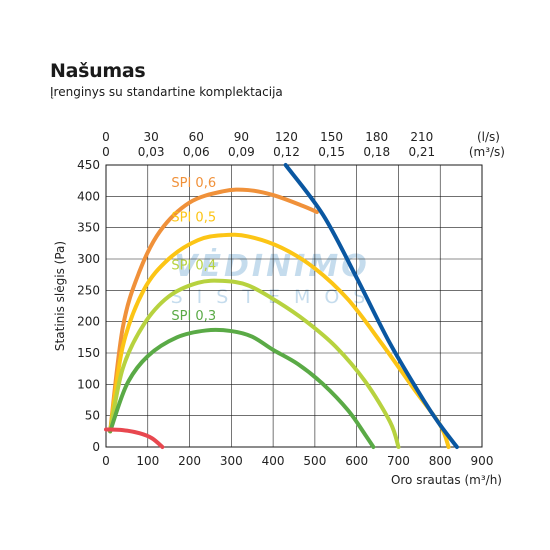 The width and height of the screenshot is (550, 550). Describe the element at coordinates (193, 266) in the screenshot. I see `series-spi-0-4-label: SPI 0,4` at that location.